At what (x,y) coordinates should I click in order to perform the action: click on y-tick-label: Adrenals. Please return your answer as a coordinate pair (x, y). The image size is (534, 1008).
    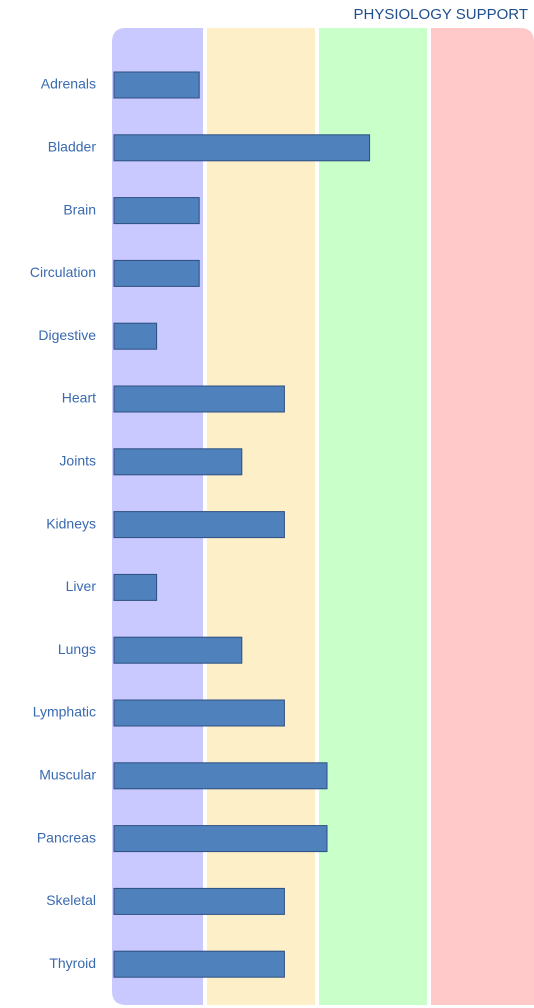
    Looking at the image, I should click on (68, 84).